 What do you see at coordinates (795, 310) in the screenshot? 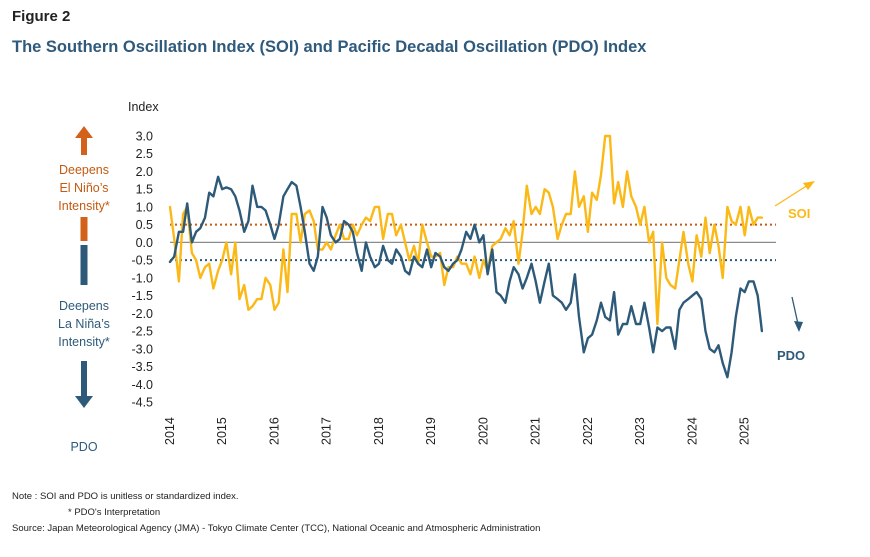
I see `pdo-annotation-arrow` at bounding box center [795, 310].